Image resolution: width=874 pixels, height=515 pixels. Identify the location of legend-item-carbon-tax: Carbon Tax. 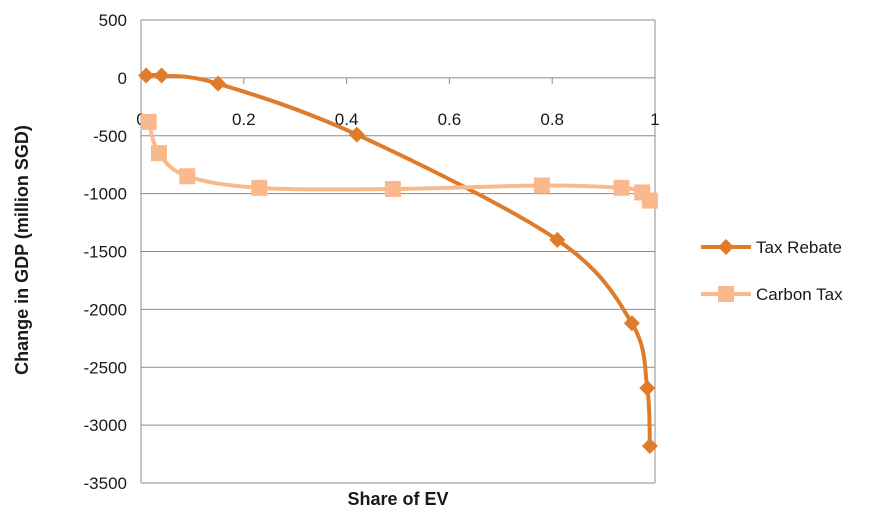
(772, 294).